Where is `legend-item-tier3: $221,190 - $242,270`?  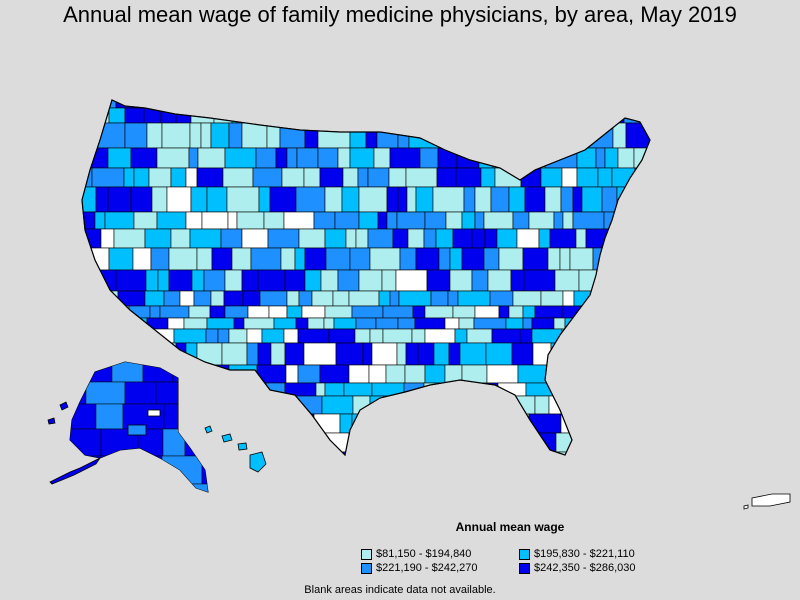
legend-item-tier3: $221,190 - $242,270 is located at coordinates (419, 568).